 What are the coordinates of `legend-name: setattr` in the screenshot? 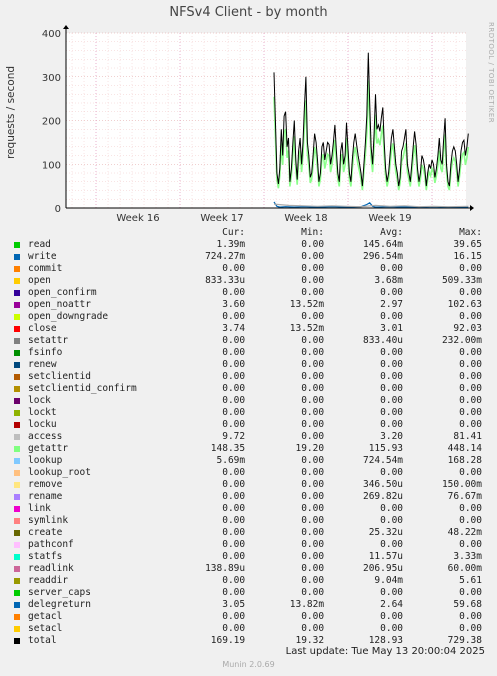 It's located at (48, 340).